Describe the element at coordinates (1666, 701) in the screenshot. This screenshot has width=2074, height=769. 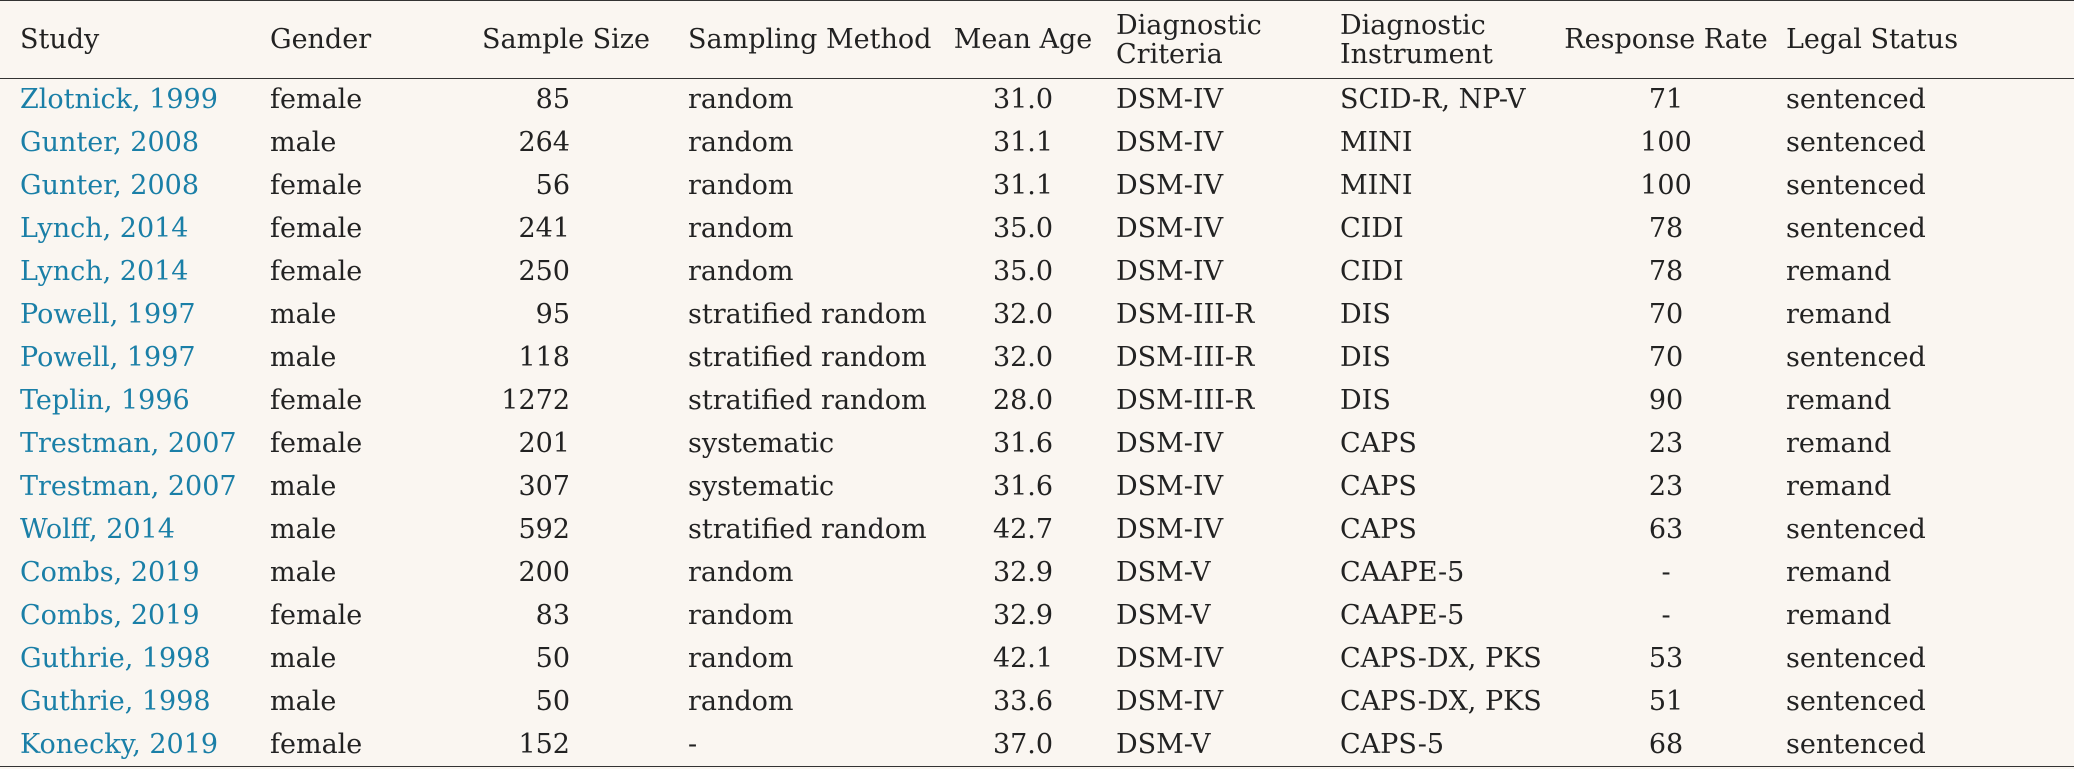
I see `cell-response-rate: 51` at that location.